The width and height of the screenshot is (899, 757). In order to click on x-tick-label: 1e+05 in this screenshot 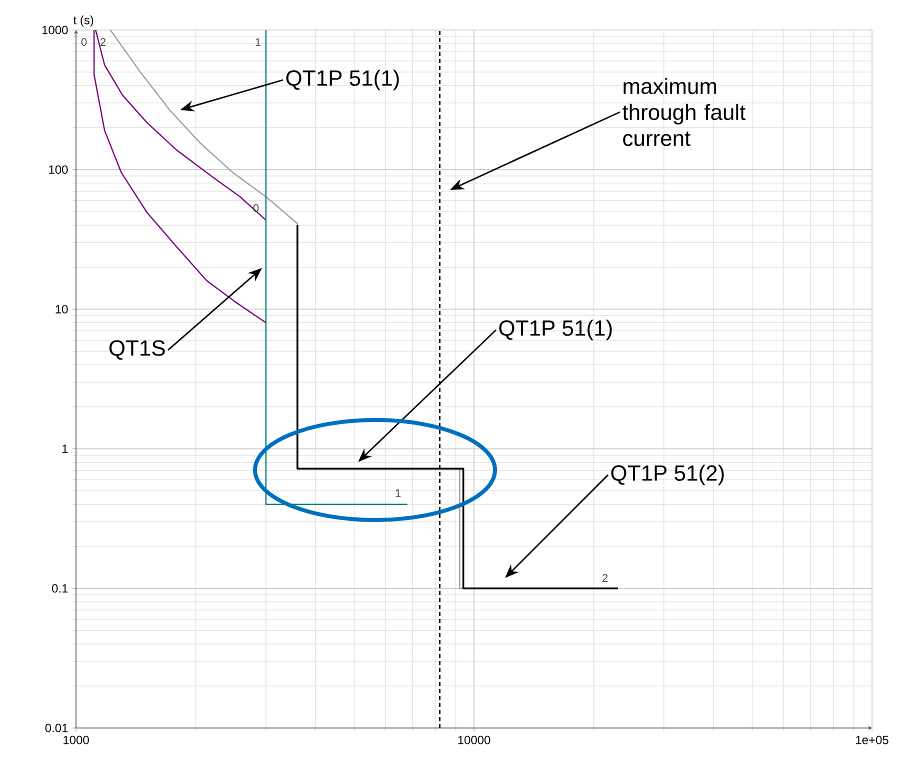, I will do `click(872, 740)`.